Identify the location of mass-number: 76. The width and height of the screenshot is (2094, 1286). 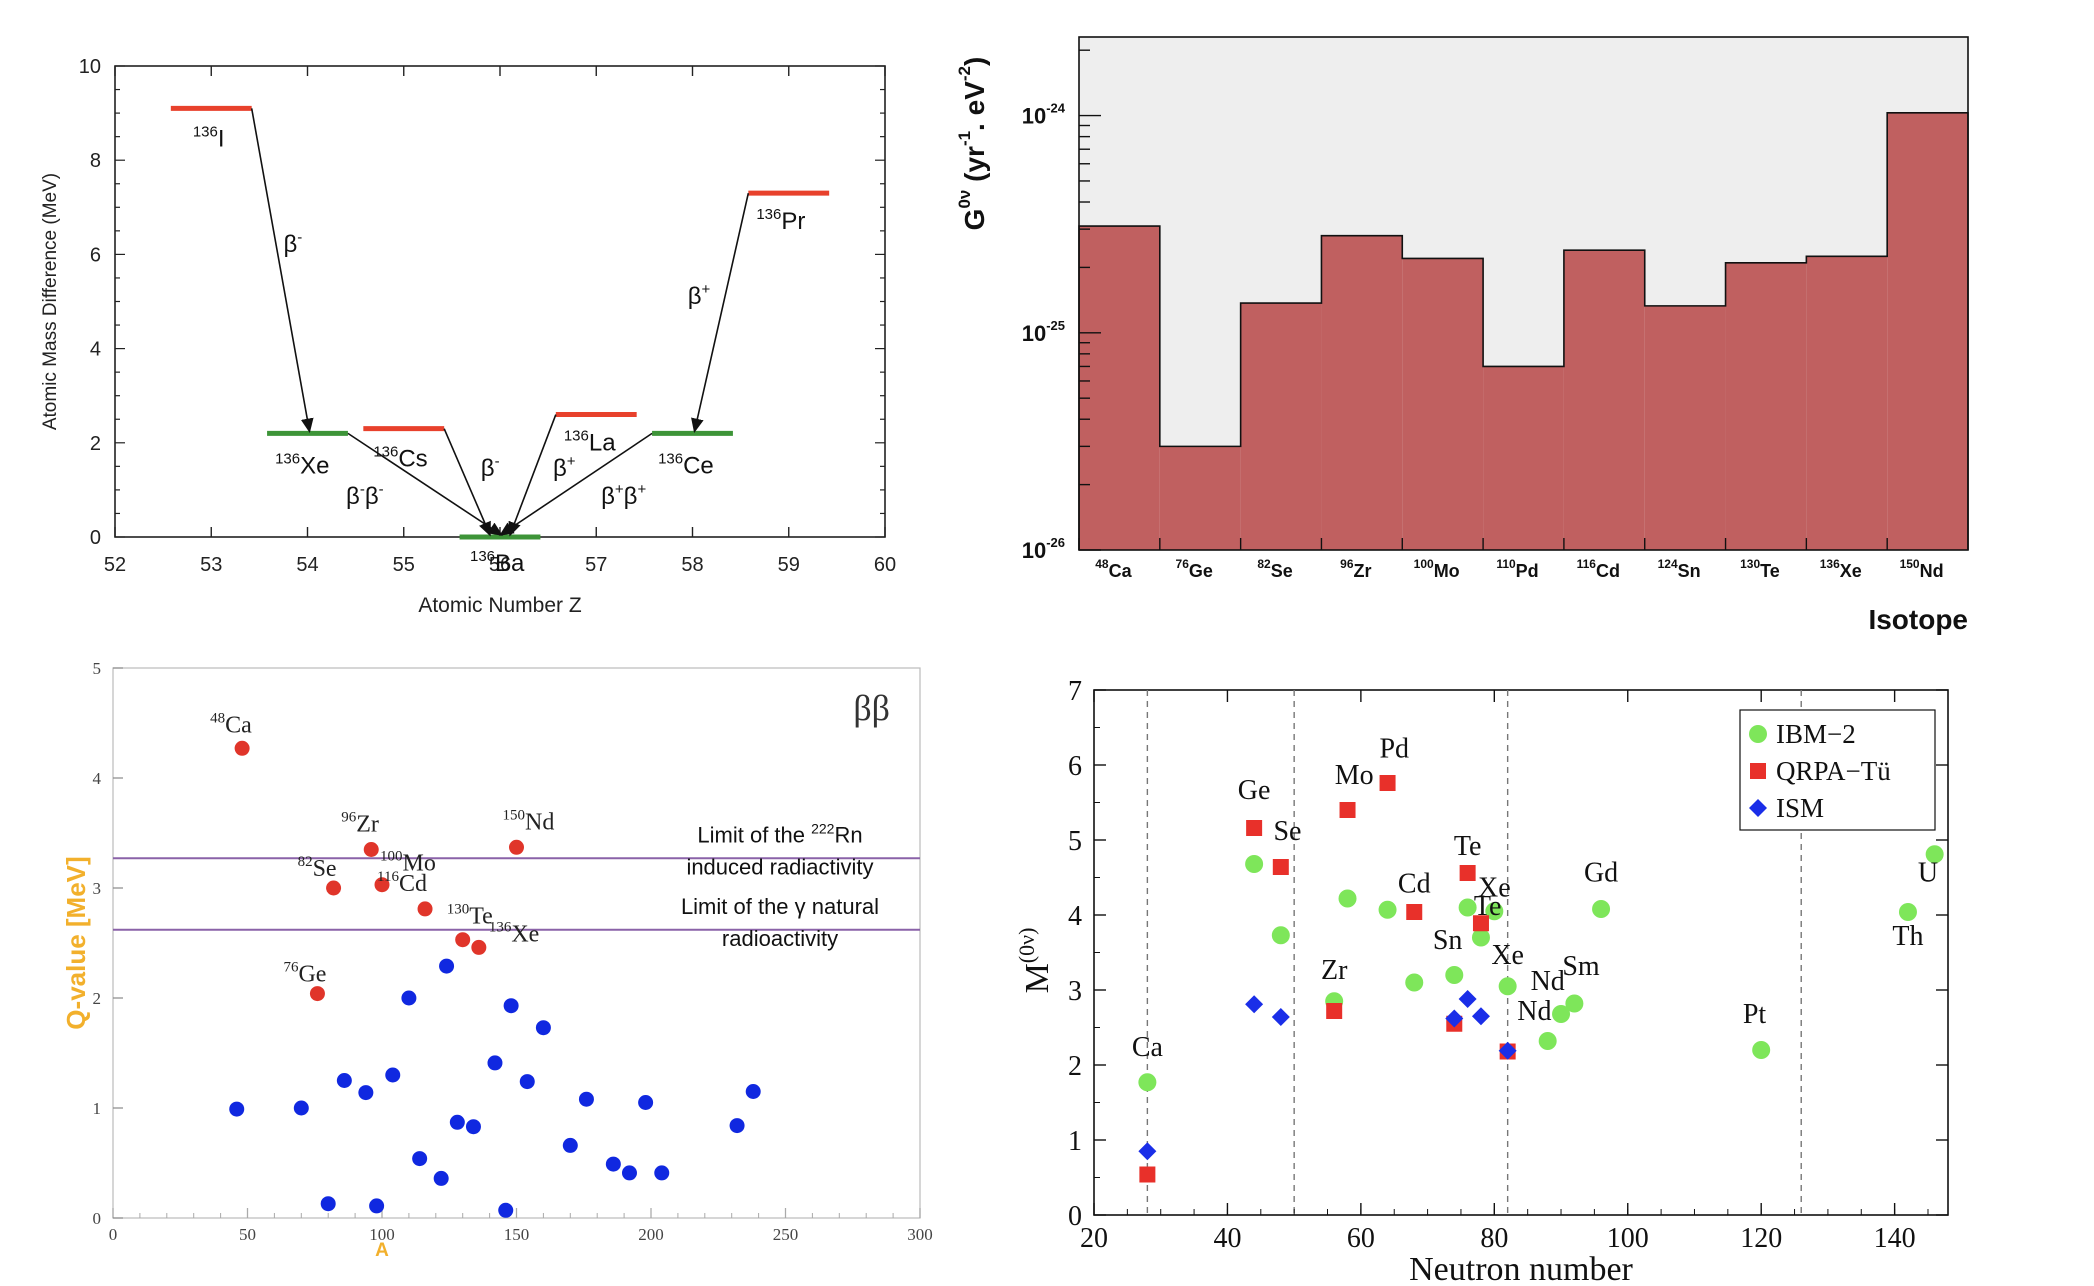
(1183, 564).